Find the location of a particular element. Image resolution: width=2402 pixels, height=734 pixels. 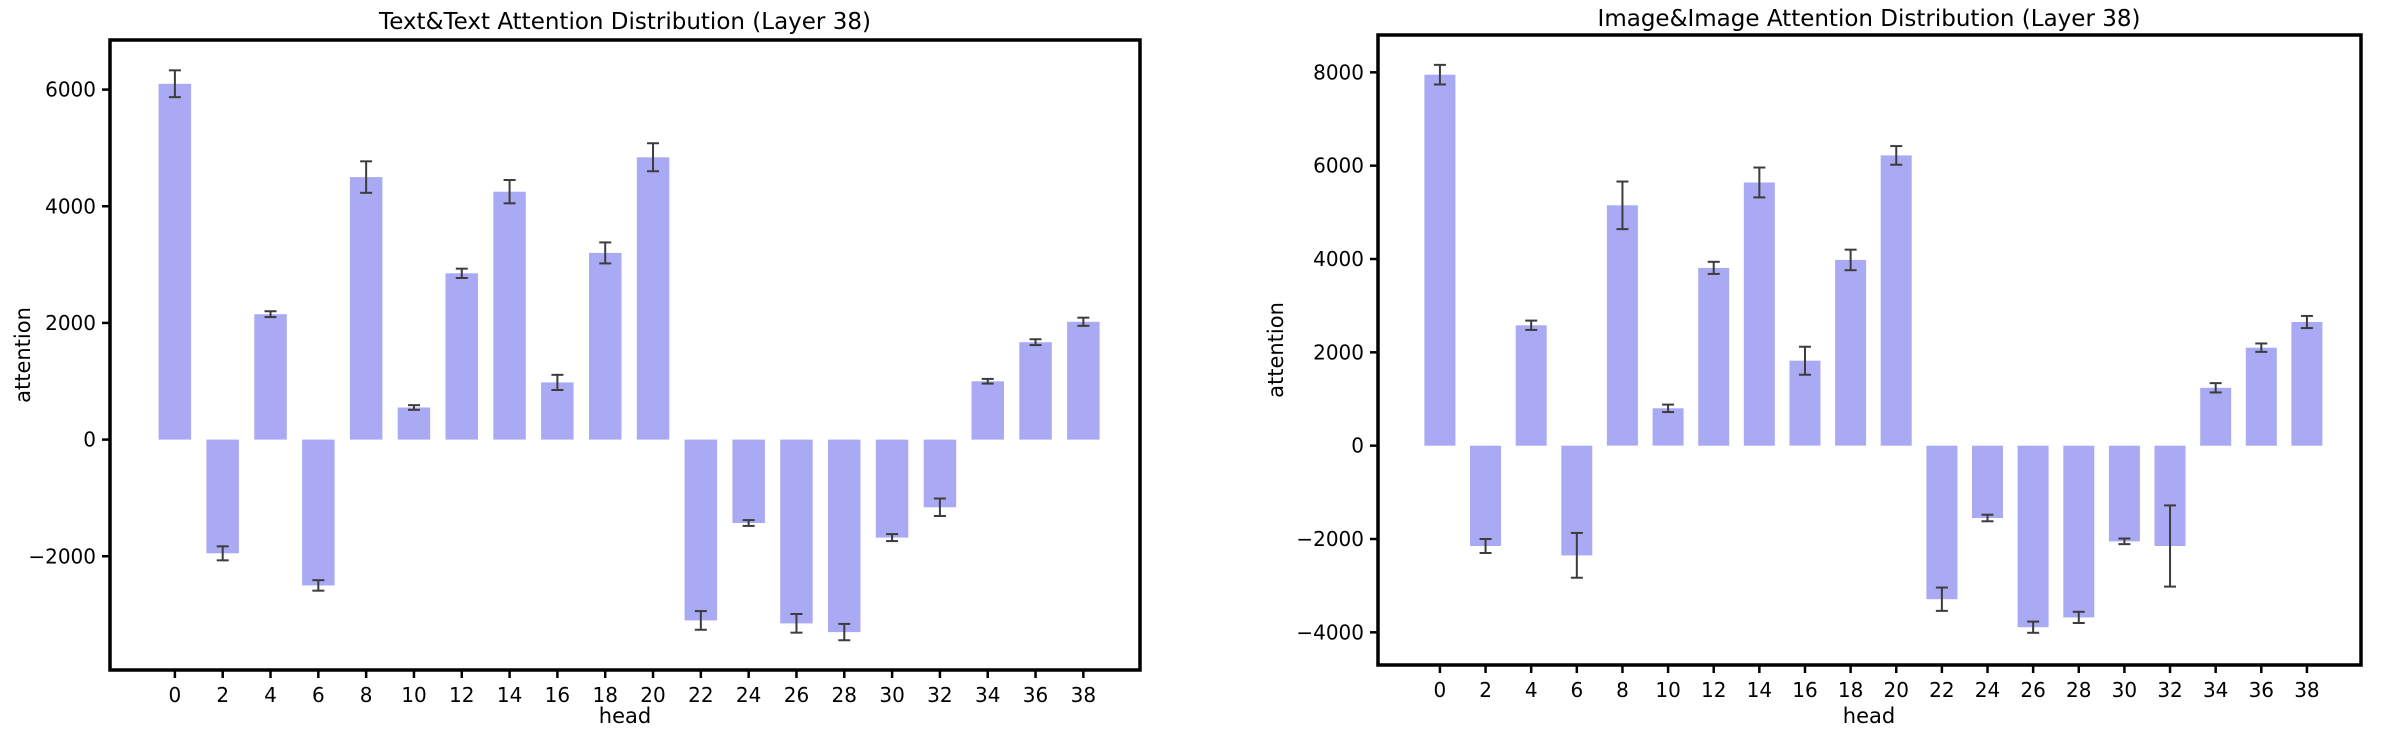

y-tick-label: −4000 is located at coordinates (1330, 632).